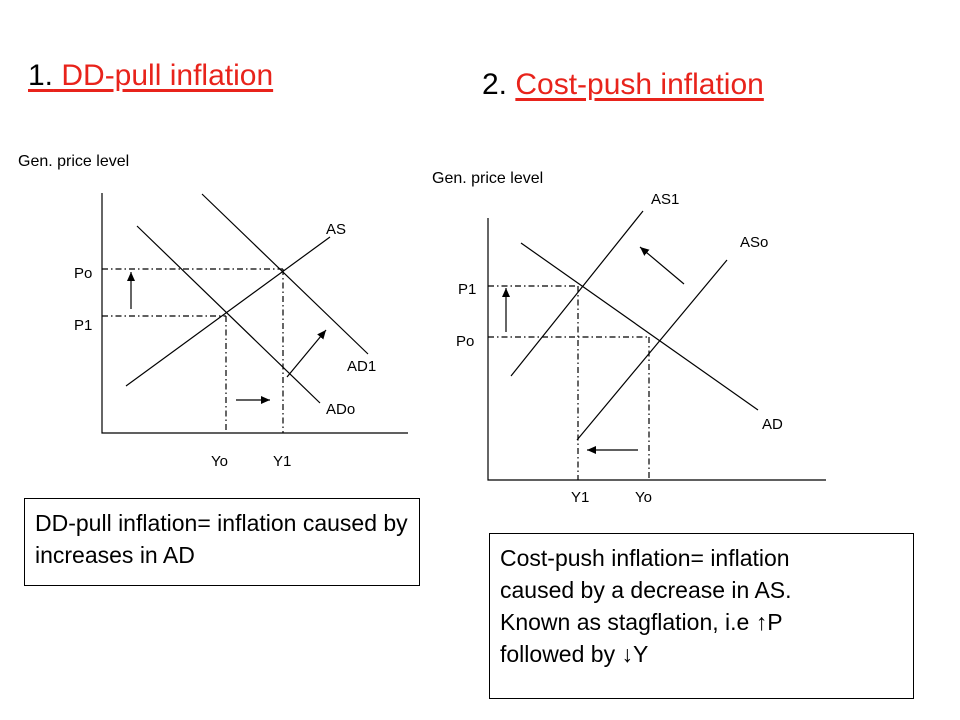 This screenshot has height=720, width=960. I want to click on title-cost-push: 2. Cost-push inflation, so click(623, 85).